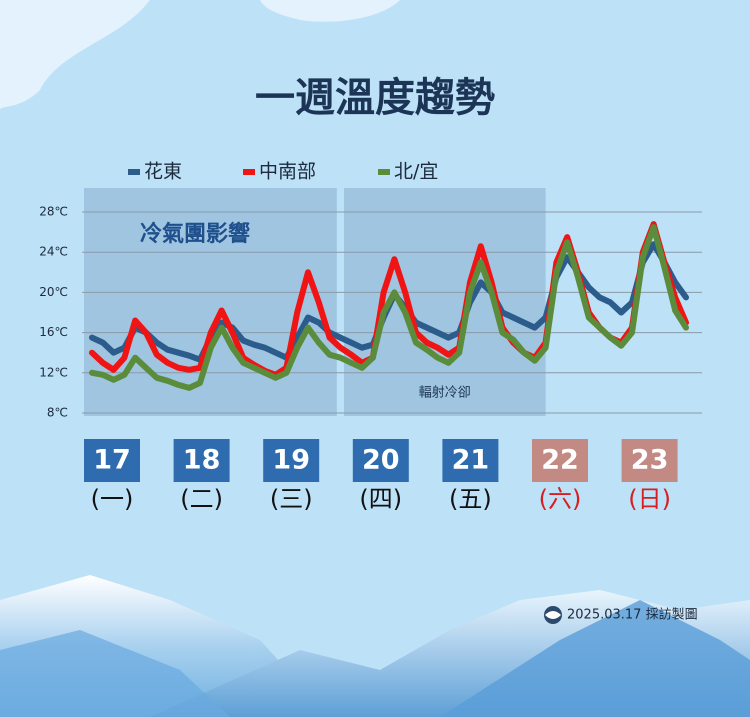  I want to click on annotation-label: 輻射冷卻, so click(445, 393).